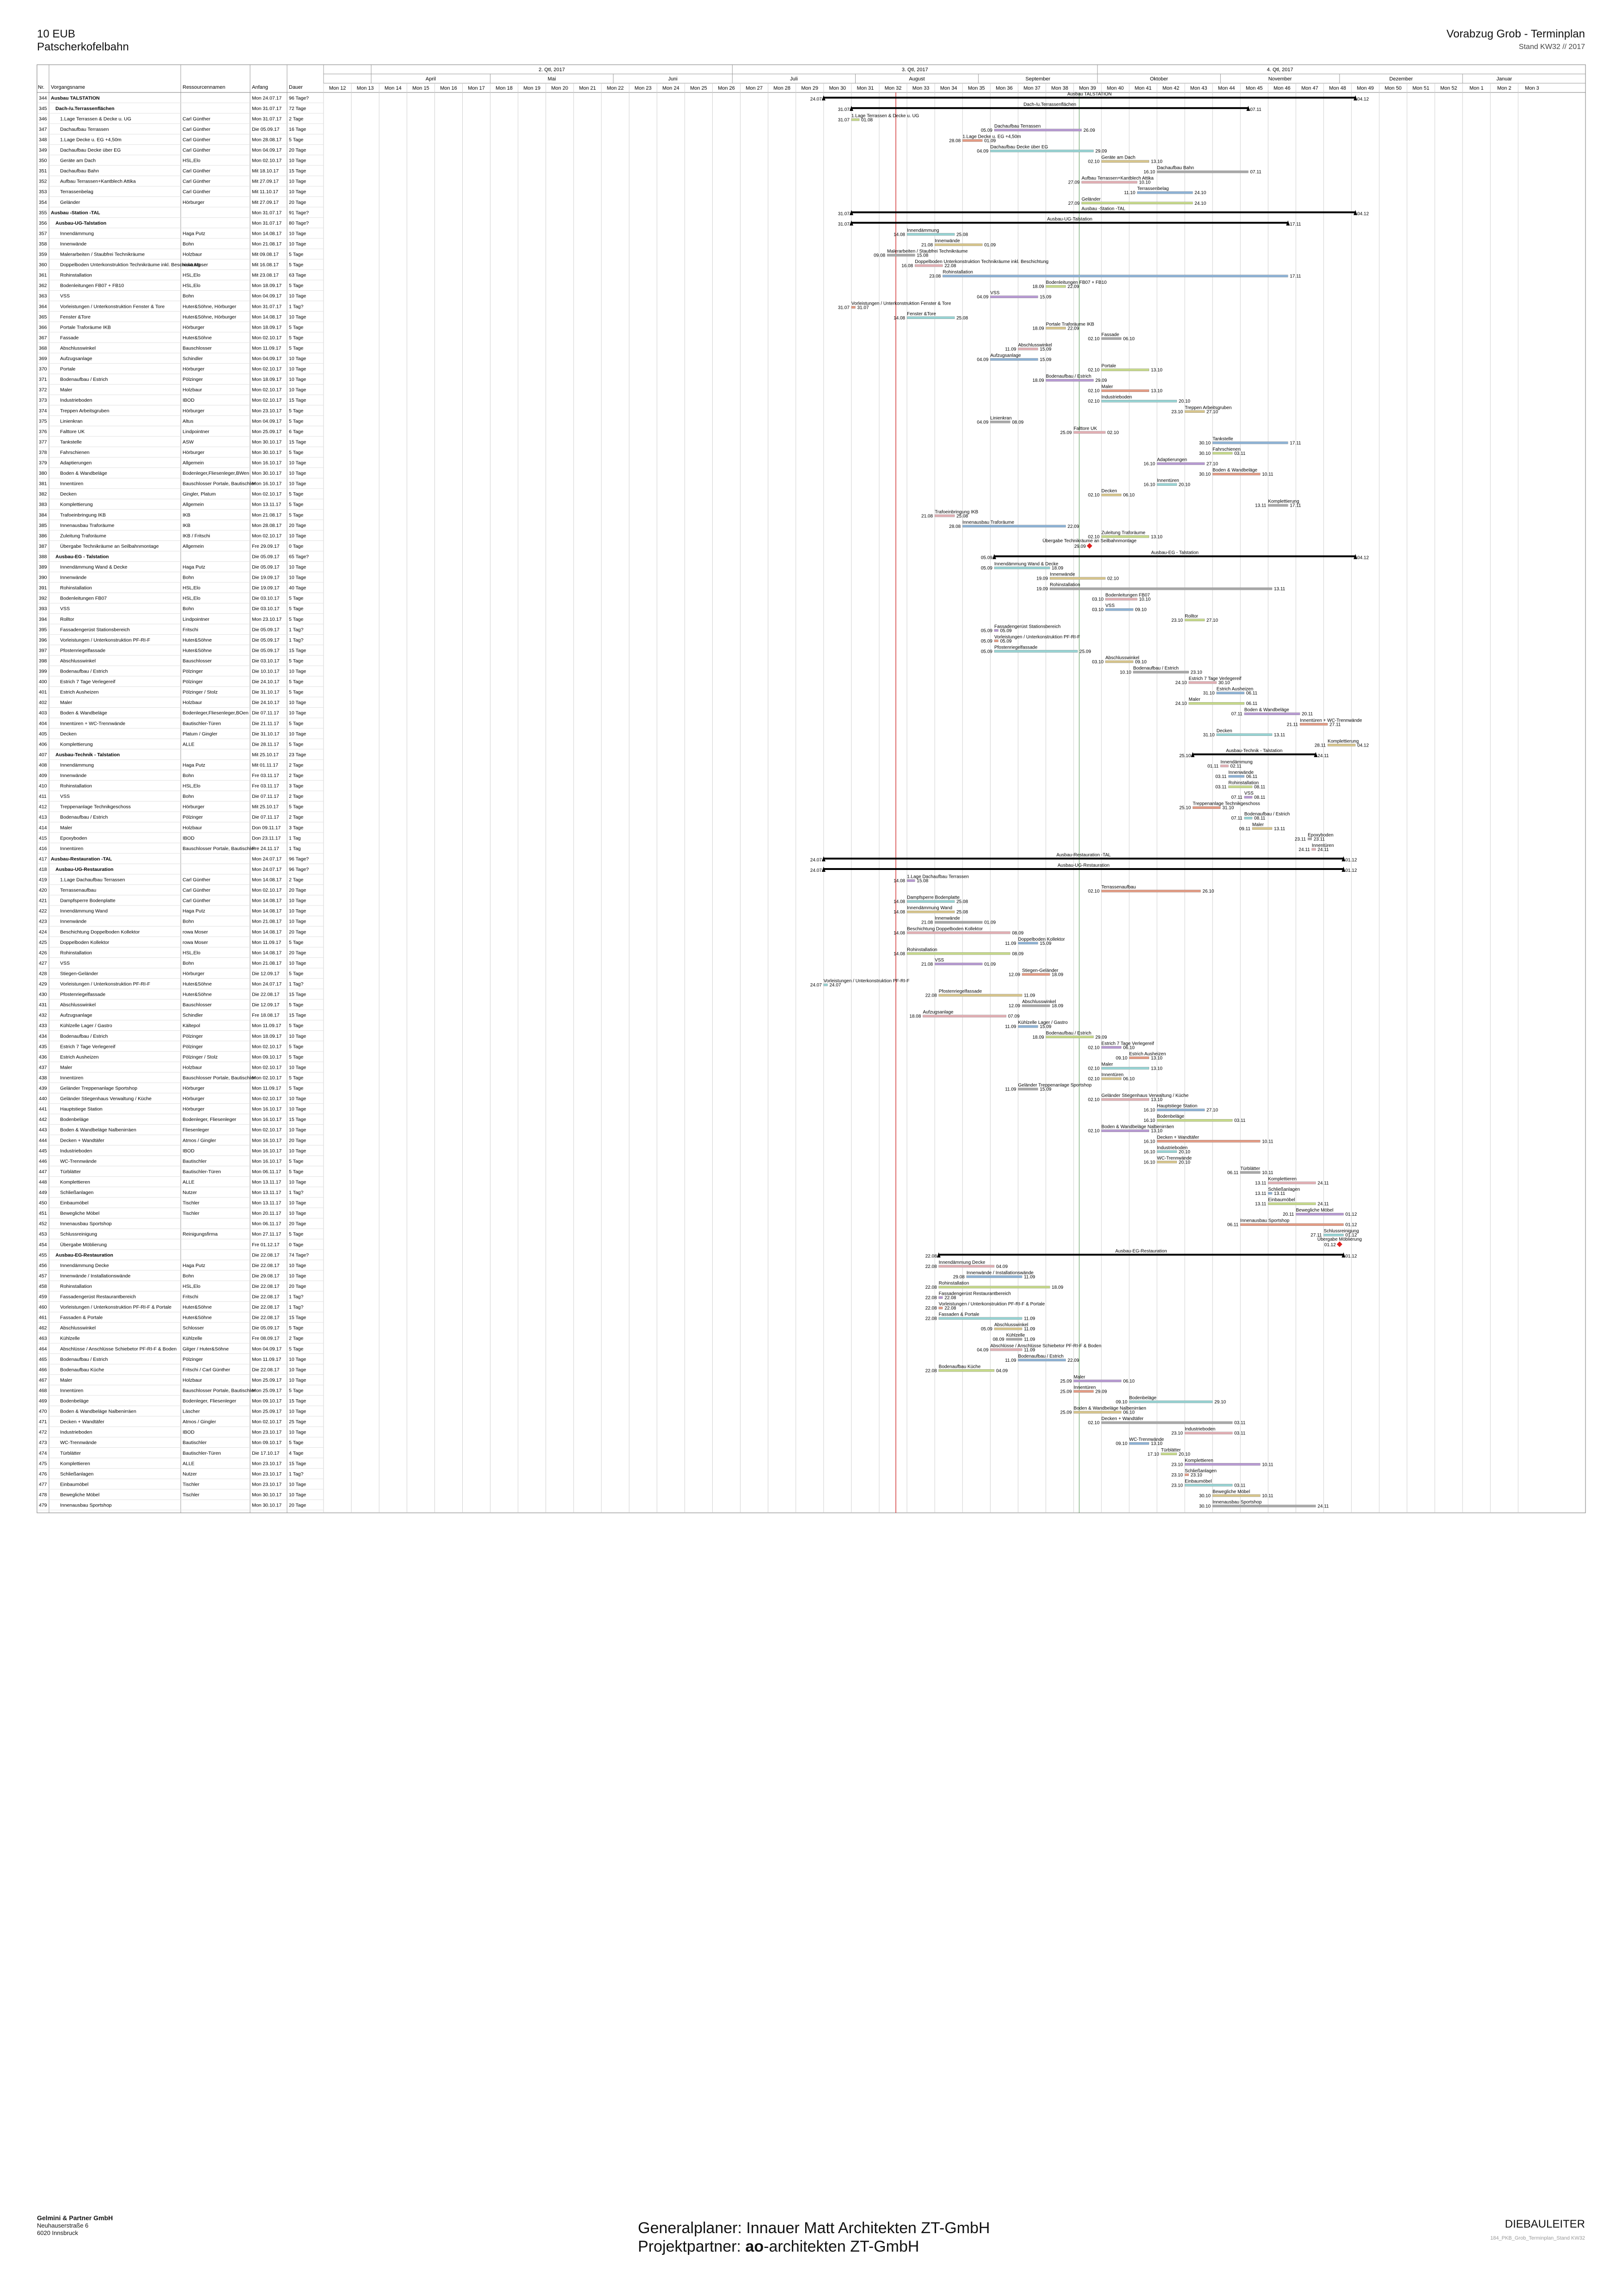  Describe the element at coordinates (43, 1453) in the screenshot. I see `task-nr: 474` at that location.